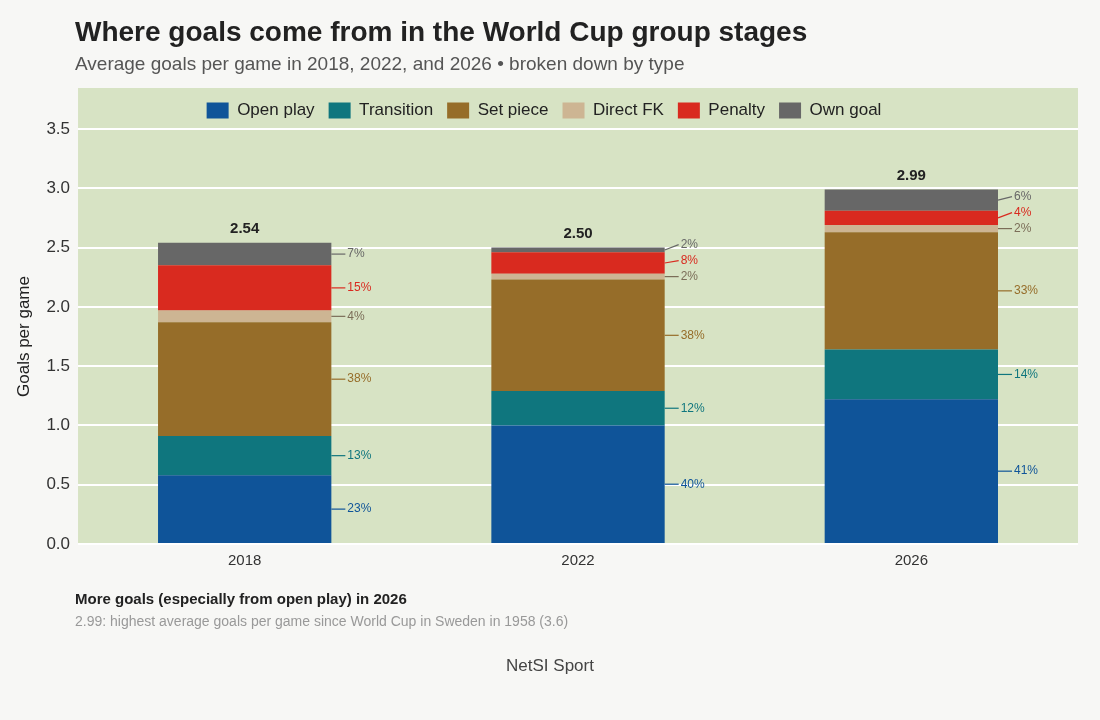  Describe the element at coordinates (245, 560) in the screenshot. I see `x-tick-label: 2018` at that location.